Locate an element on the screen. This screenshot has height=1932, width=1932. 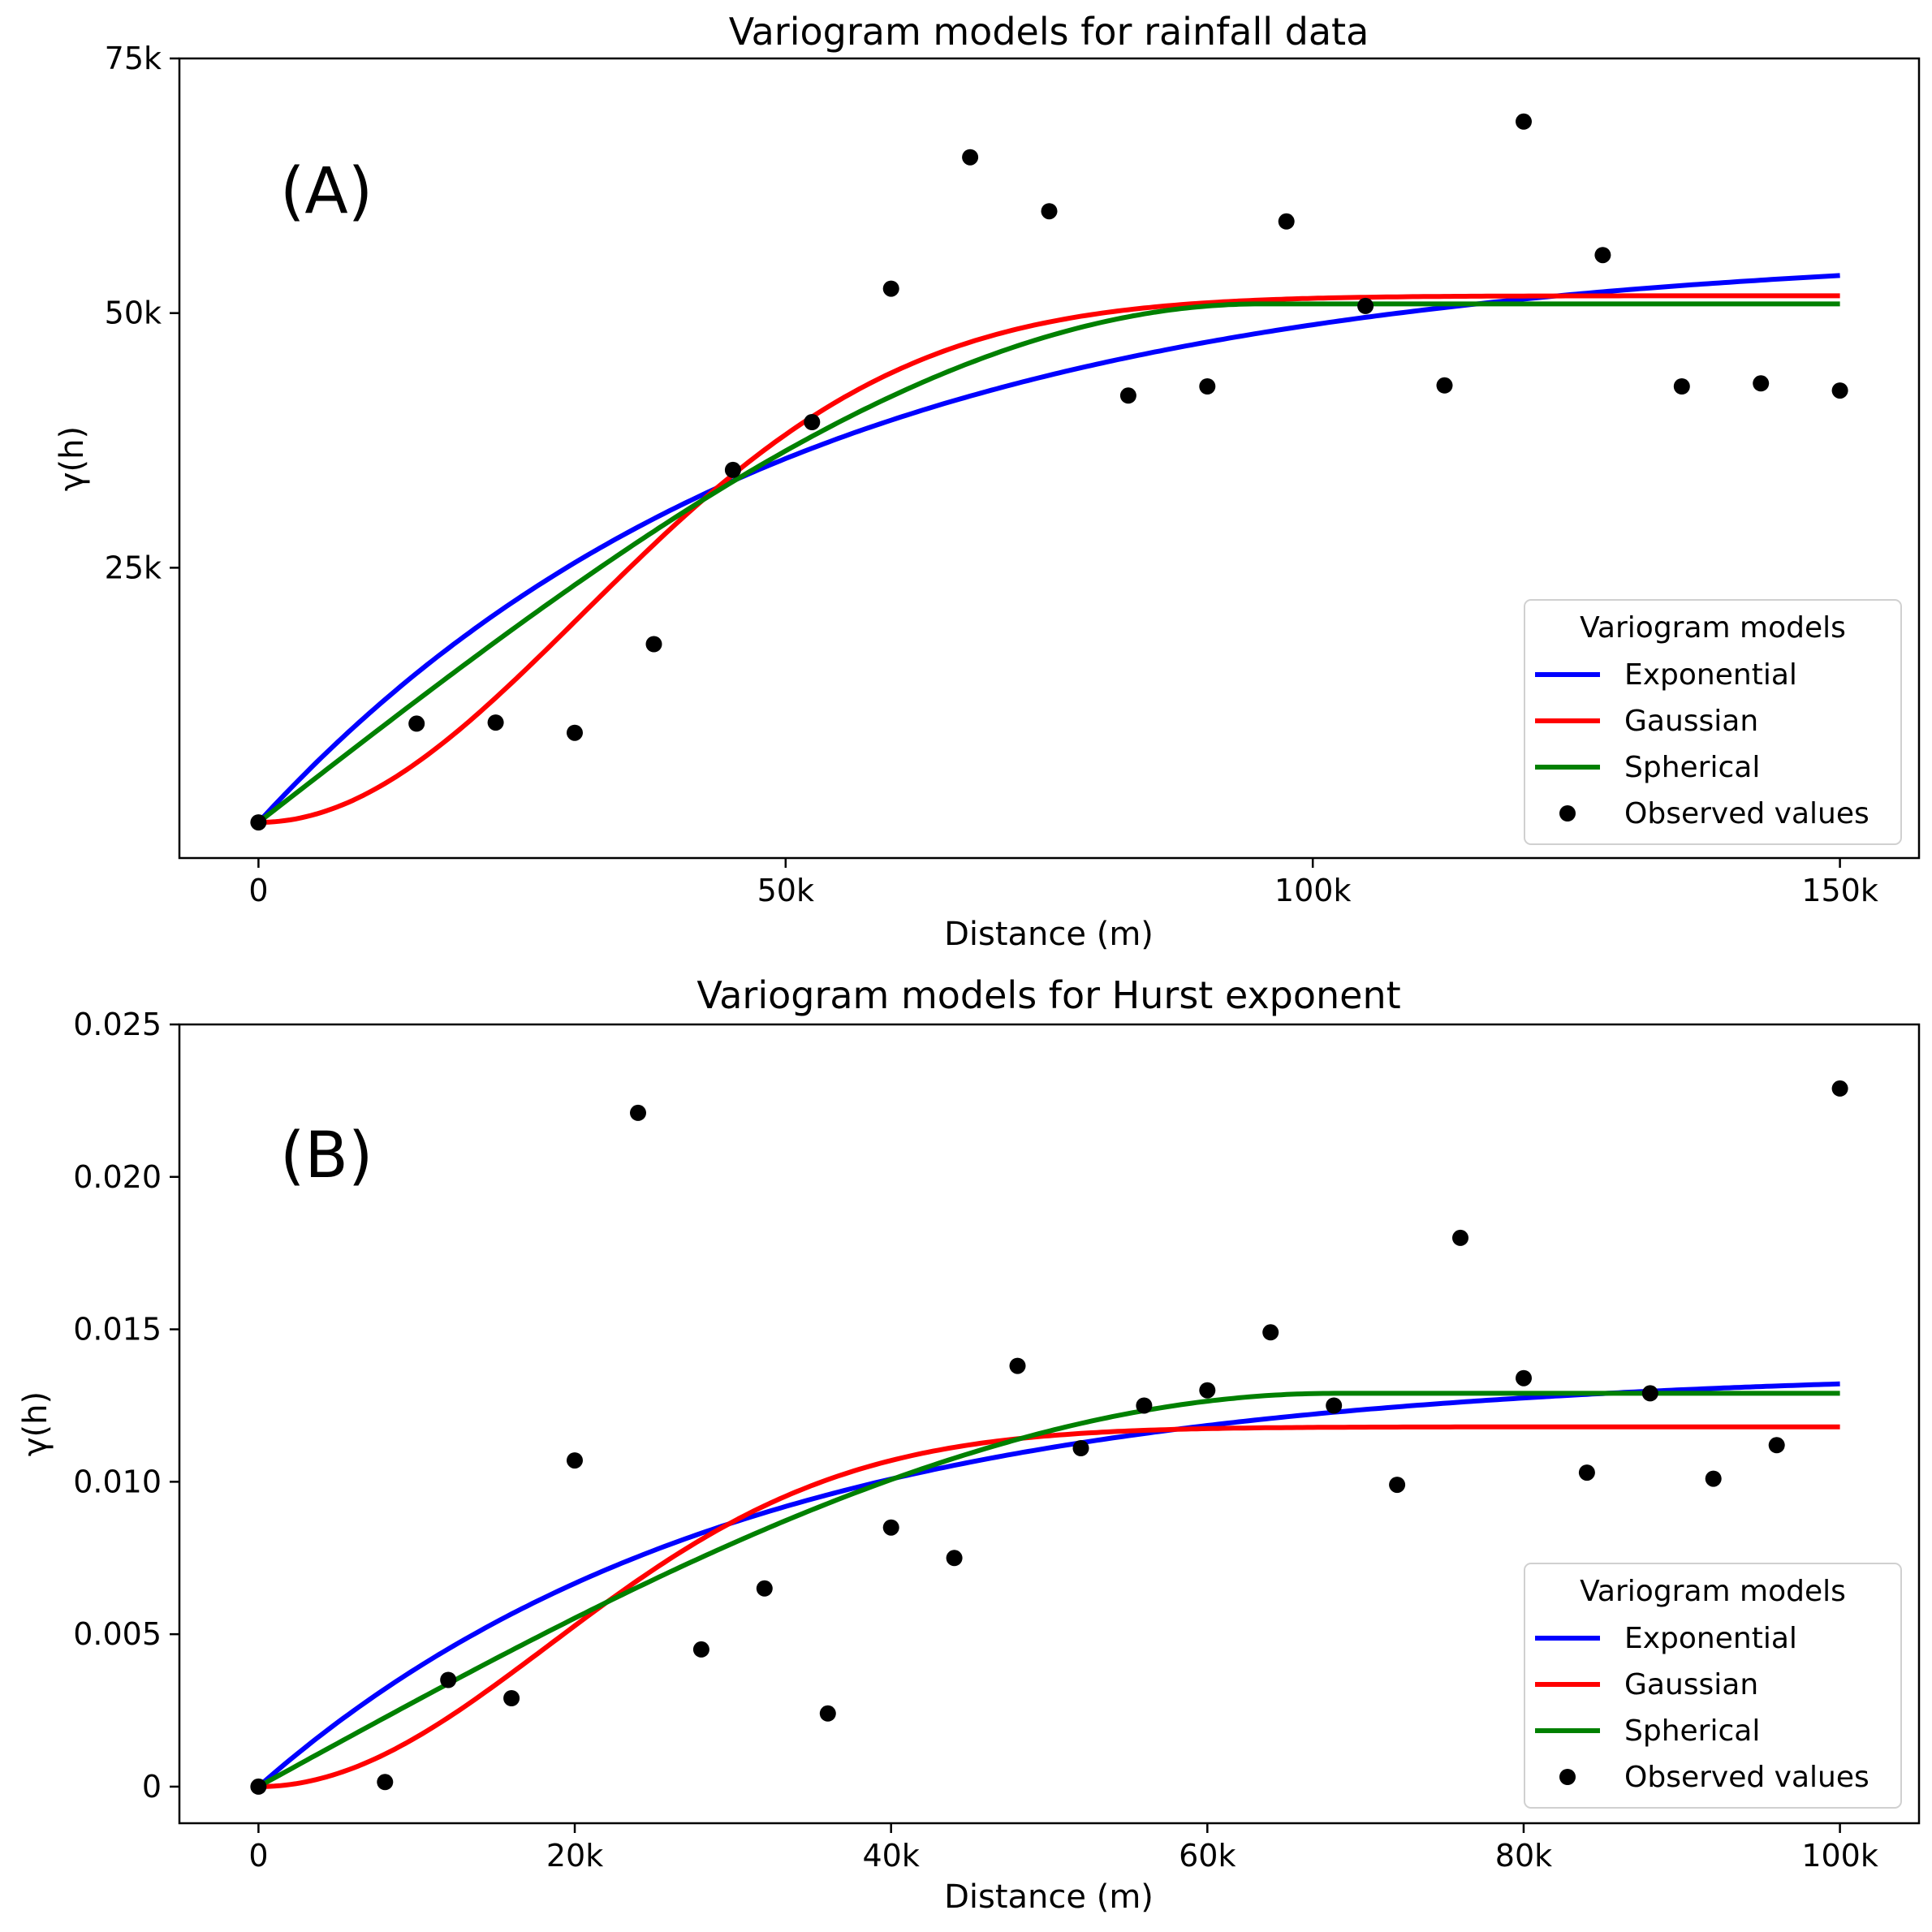
x-tick-label: 40k is located at coordinates (891, 1856).